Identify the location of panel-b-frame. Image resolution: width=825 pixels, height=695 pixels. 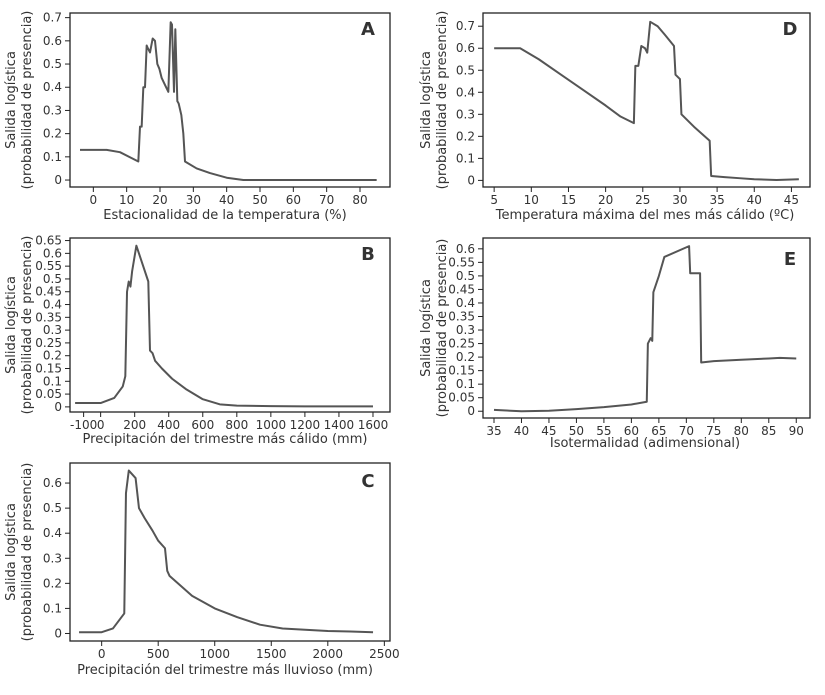
(230, 325).